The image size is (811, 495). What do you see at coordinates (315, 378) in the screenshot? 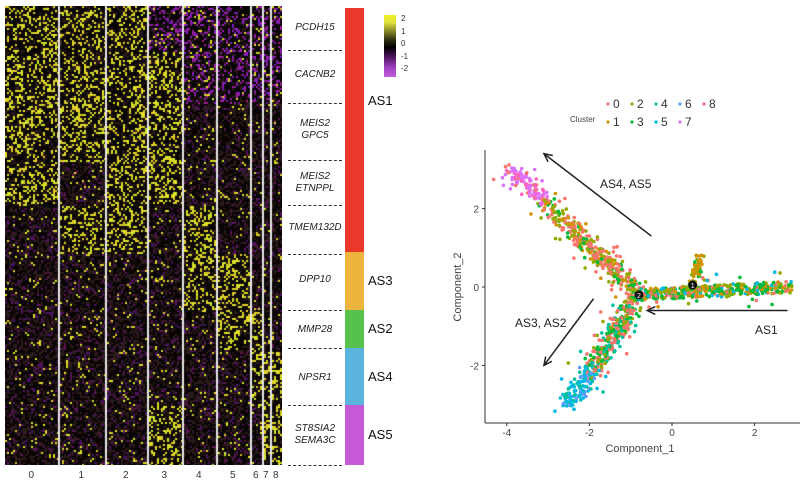
I see `gene-label: NPSR1` at bounding box center [315, 378].